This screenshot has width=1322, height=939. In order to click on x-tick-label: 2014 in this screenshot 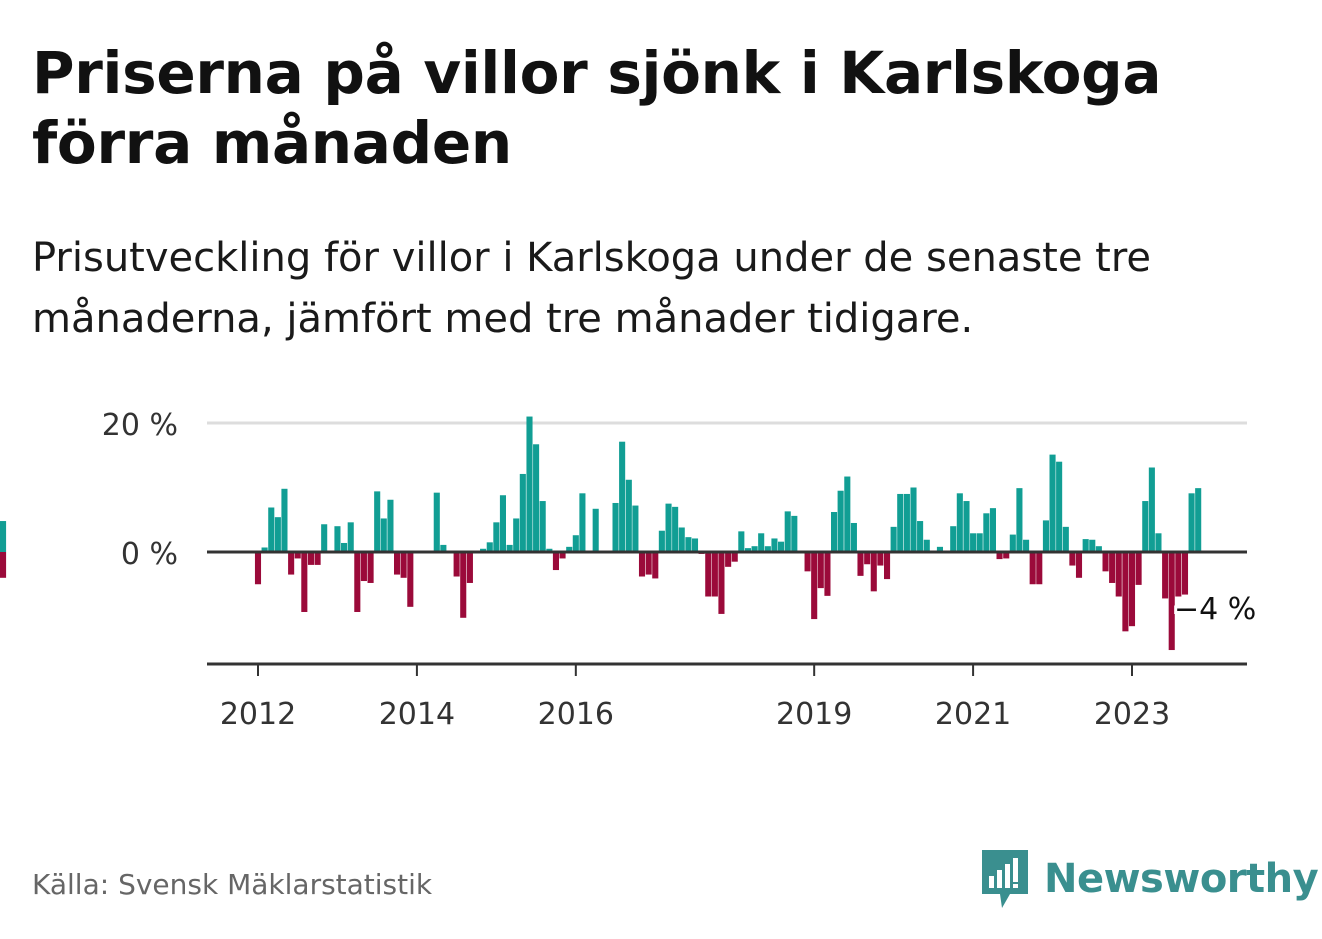, I will do `click(417, 714)`.